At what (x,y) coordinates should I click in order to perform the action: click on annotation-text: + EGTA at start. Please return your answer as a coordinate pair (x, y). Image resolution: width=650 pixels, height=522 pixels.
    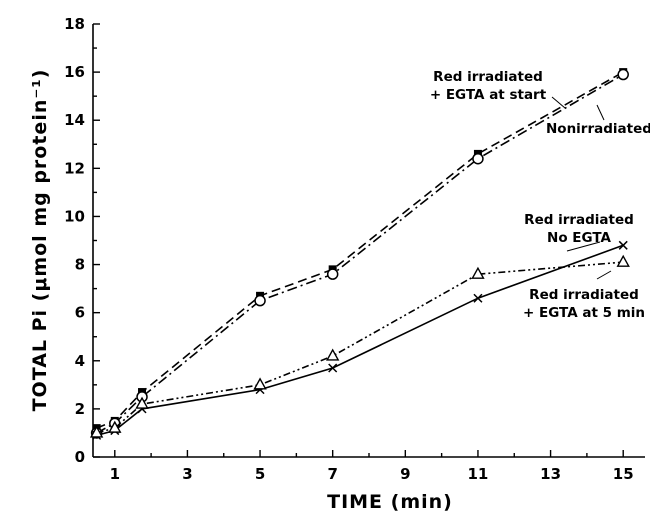
    Looking at the image, I should click on (488, 95).